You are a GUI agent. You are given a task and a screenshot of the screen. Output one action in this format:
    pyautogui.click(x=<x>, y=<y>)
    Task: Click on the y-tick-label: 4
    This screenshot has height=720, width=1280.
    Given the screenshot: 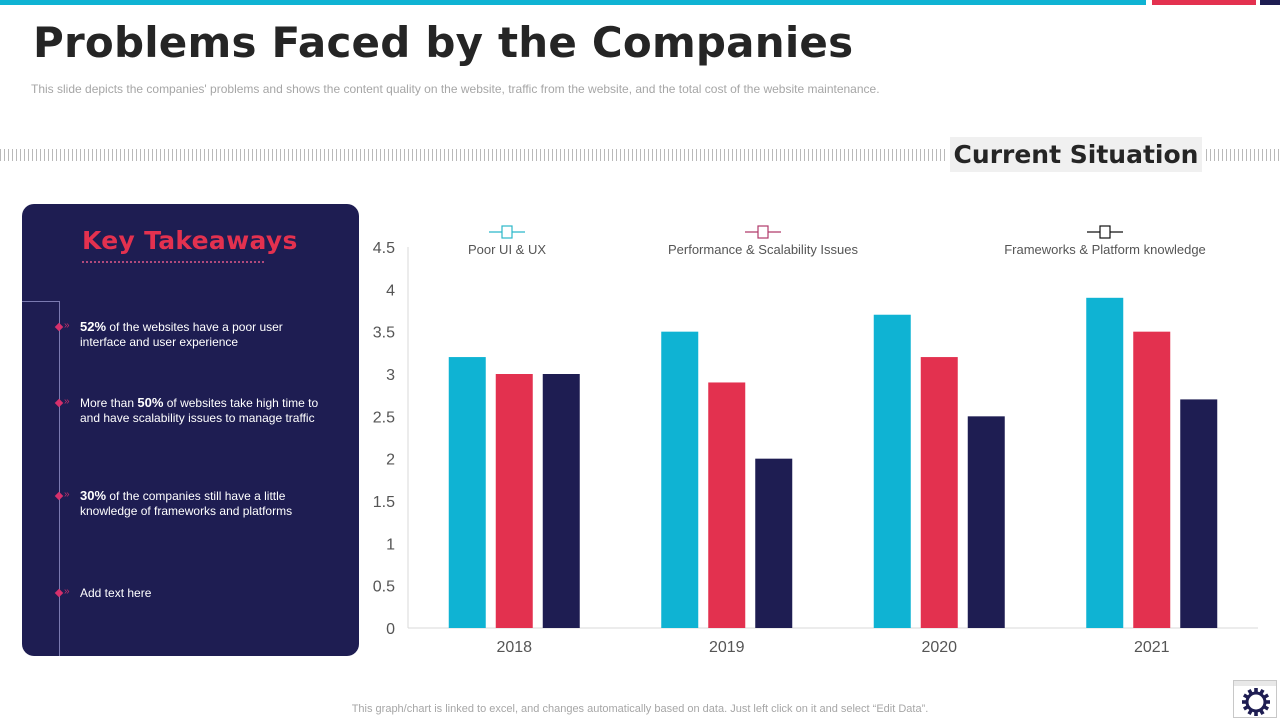 What is the action you would take?
    pyautogui.click(x=390, y=290)
    